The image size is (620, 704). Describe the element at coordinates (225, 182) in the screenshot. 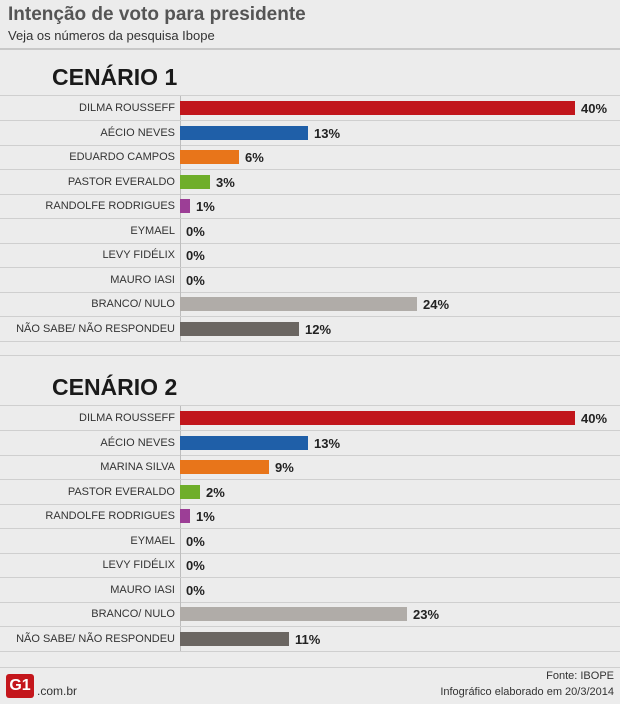

I see `value-label: 3%` at that location.